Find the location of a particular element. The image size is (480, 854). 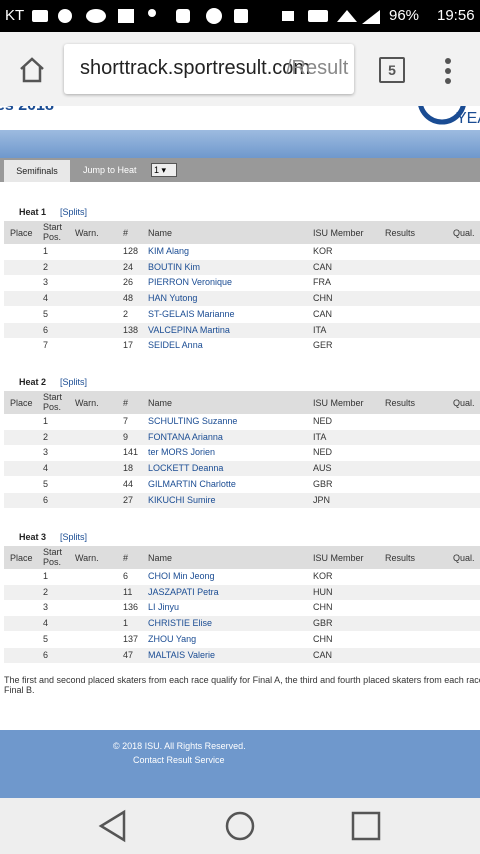

status-icons is located at coordinates (197, 16).